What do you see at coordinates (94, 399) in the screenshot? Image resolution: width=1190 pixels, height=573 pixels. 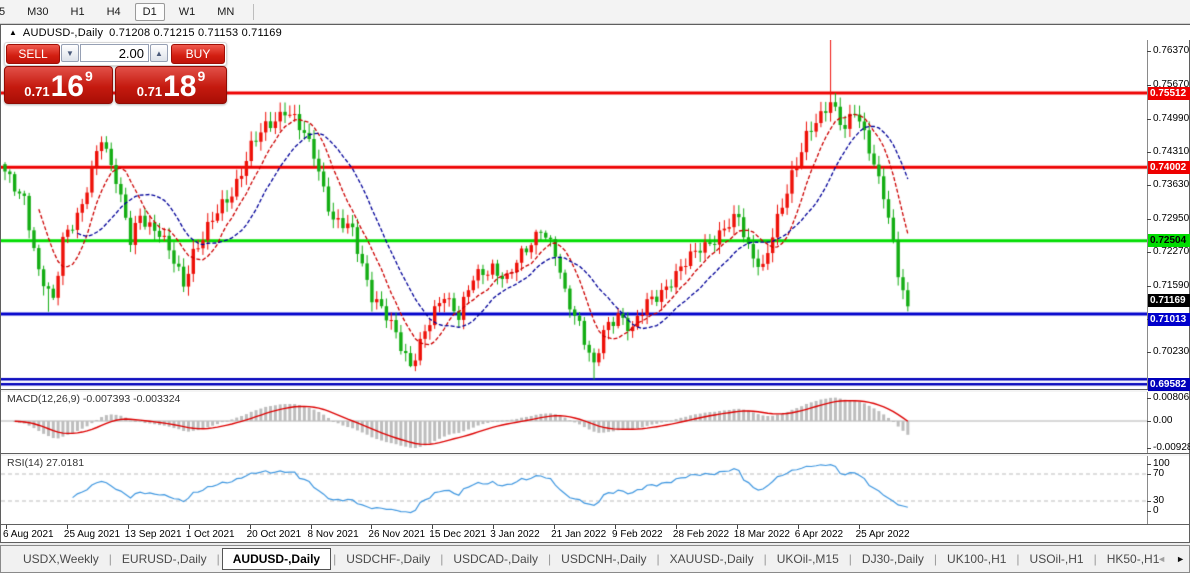 I see `macd-label: MACD(12,26,9) -0.007393 -0.003324` at bounding box center [94, 399].